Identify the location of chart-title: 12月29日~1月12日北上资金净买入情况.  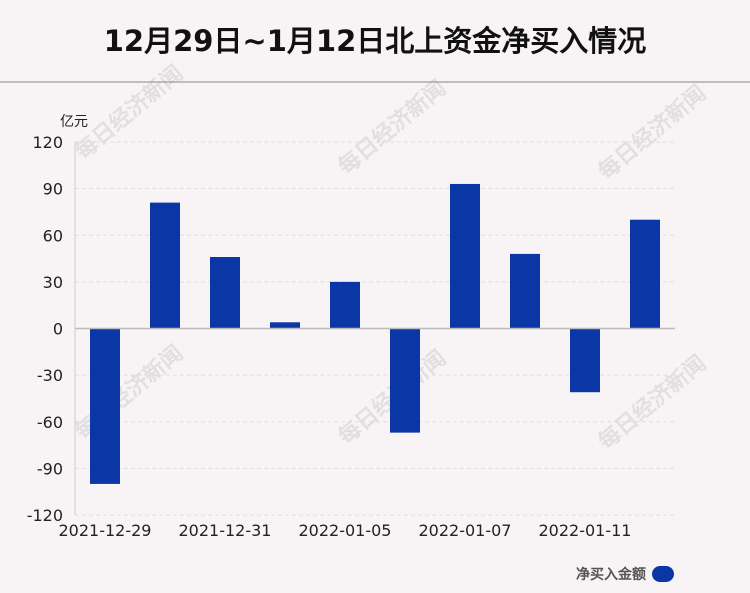
(375, 41).